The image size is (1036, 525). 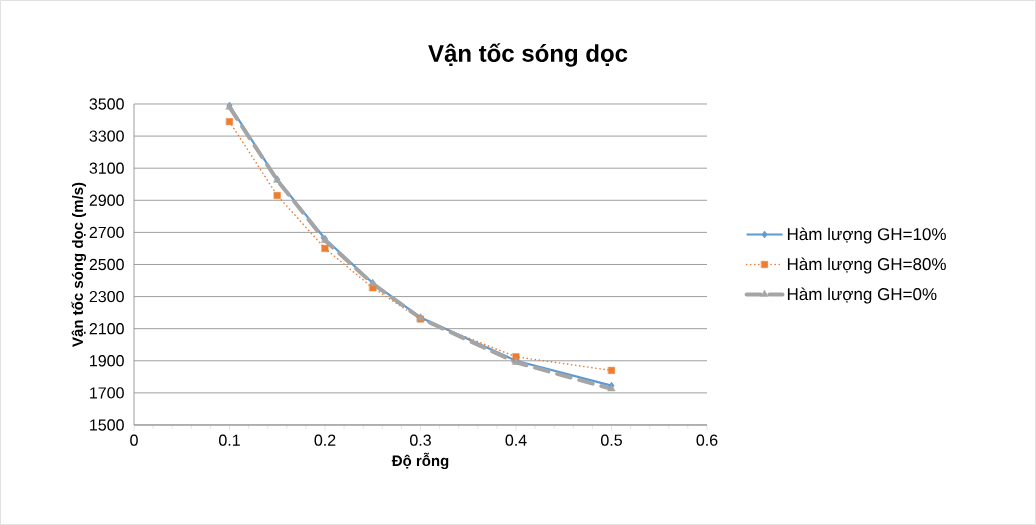 I want to click on y-tick-label: 2900, so click(x=106, y=200).